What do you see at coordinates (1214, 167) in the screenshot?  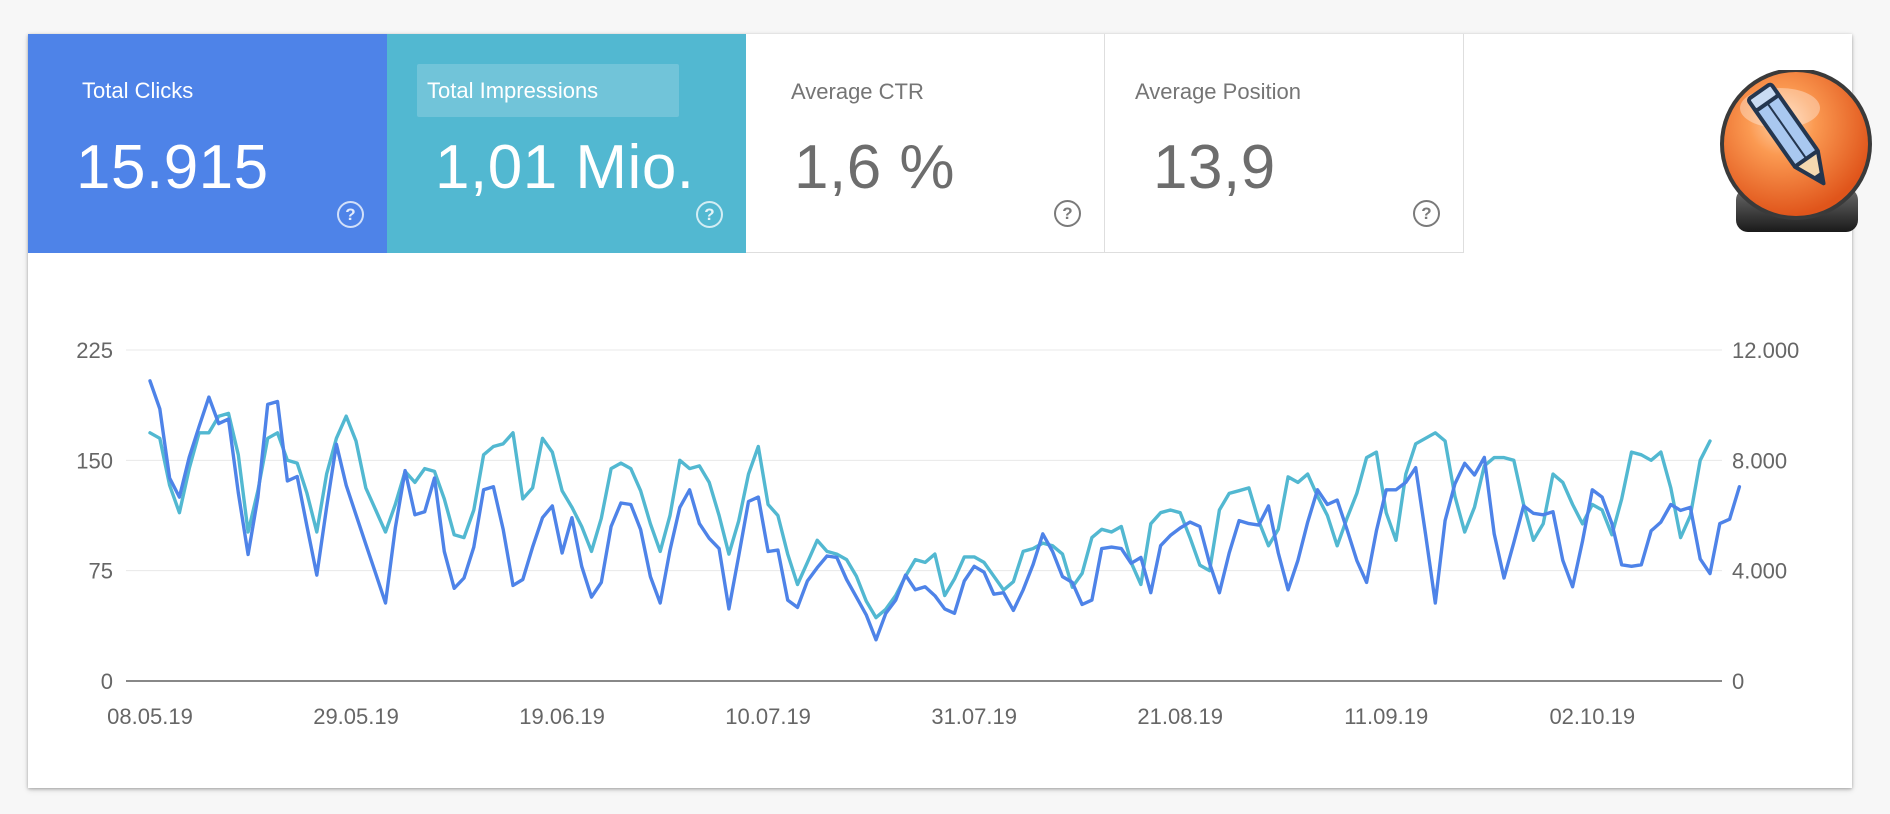 I see `average-position-value: 13,9` at bounding box center [1214, 167].